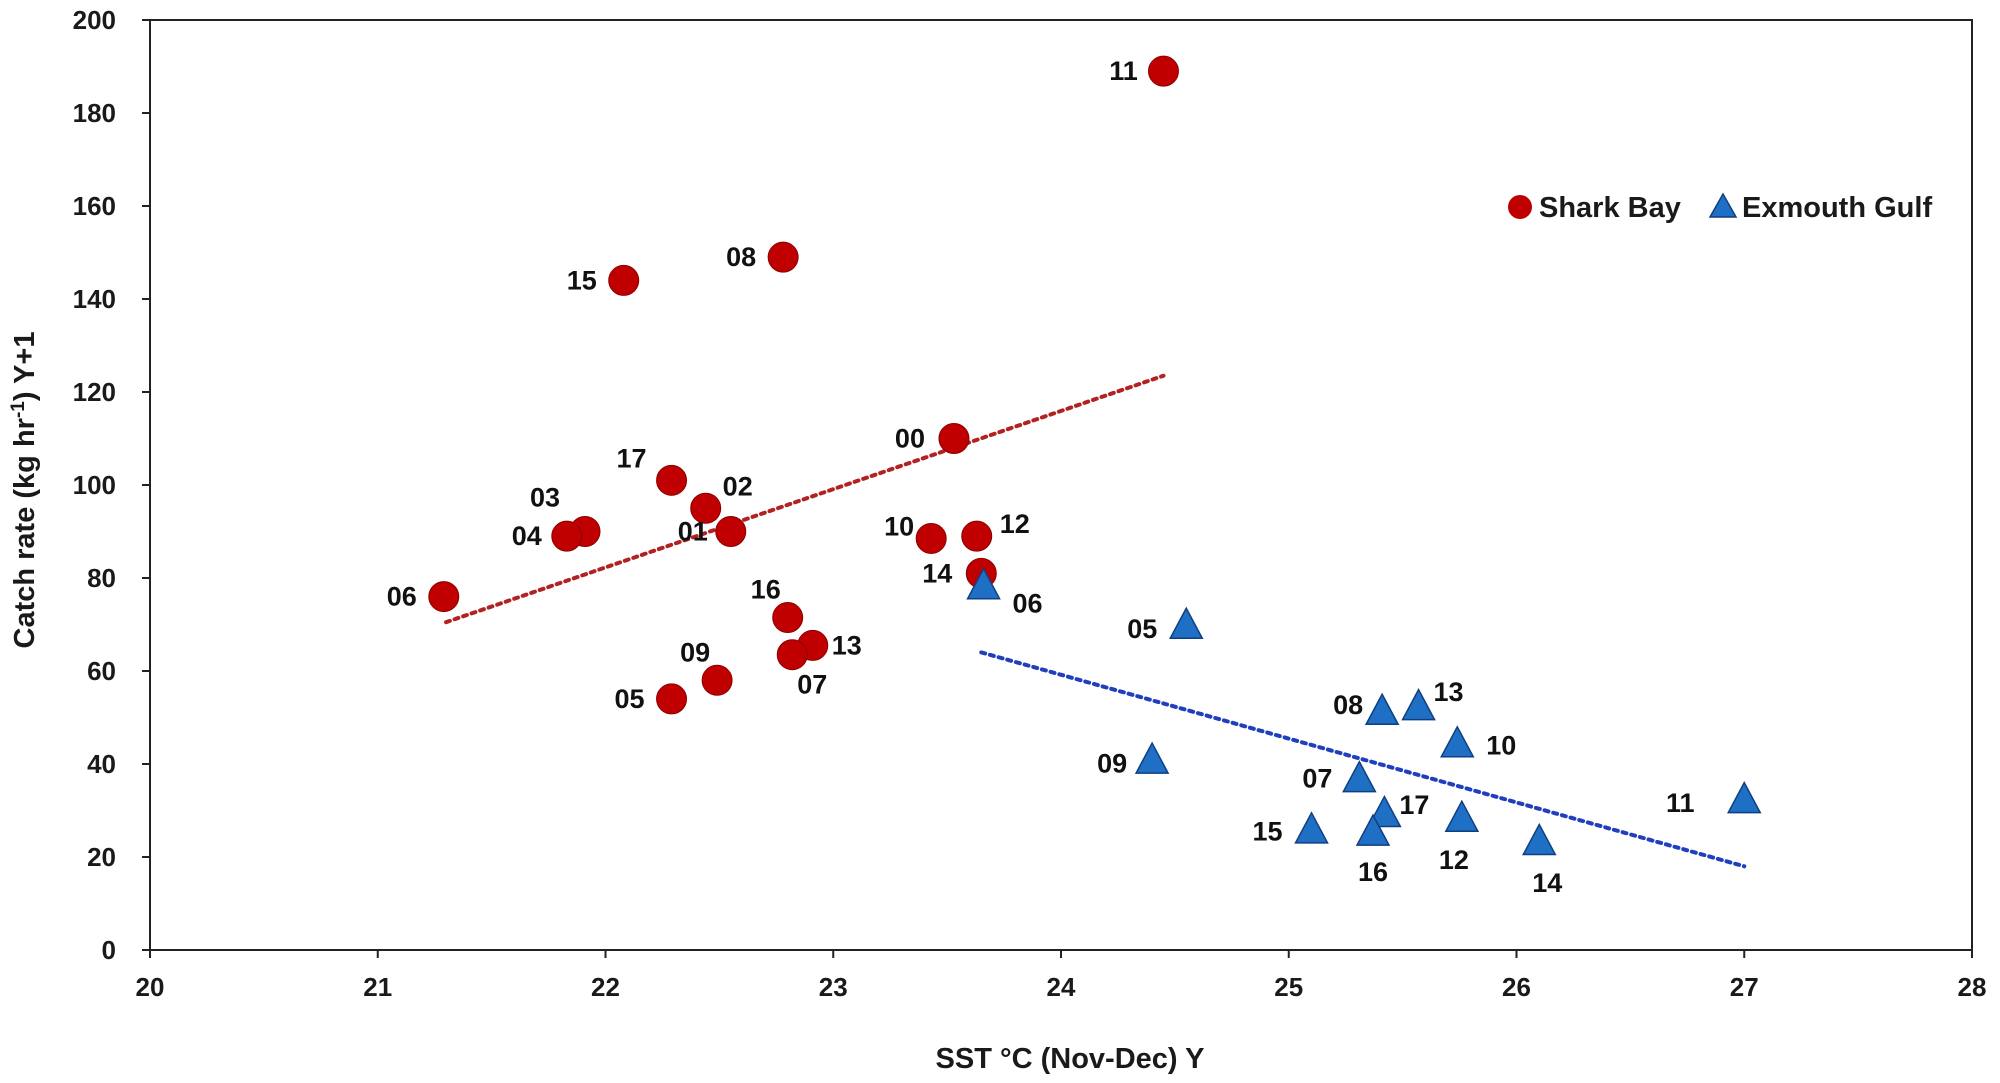 This screenshot has height=1083, width=2000. What do you see at coordinates (910, 439) in the screenshot?
I see `shark-bay-point-label-00: 00` at bounding box center [910, 439].